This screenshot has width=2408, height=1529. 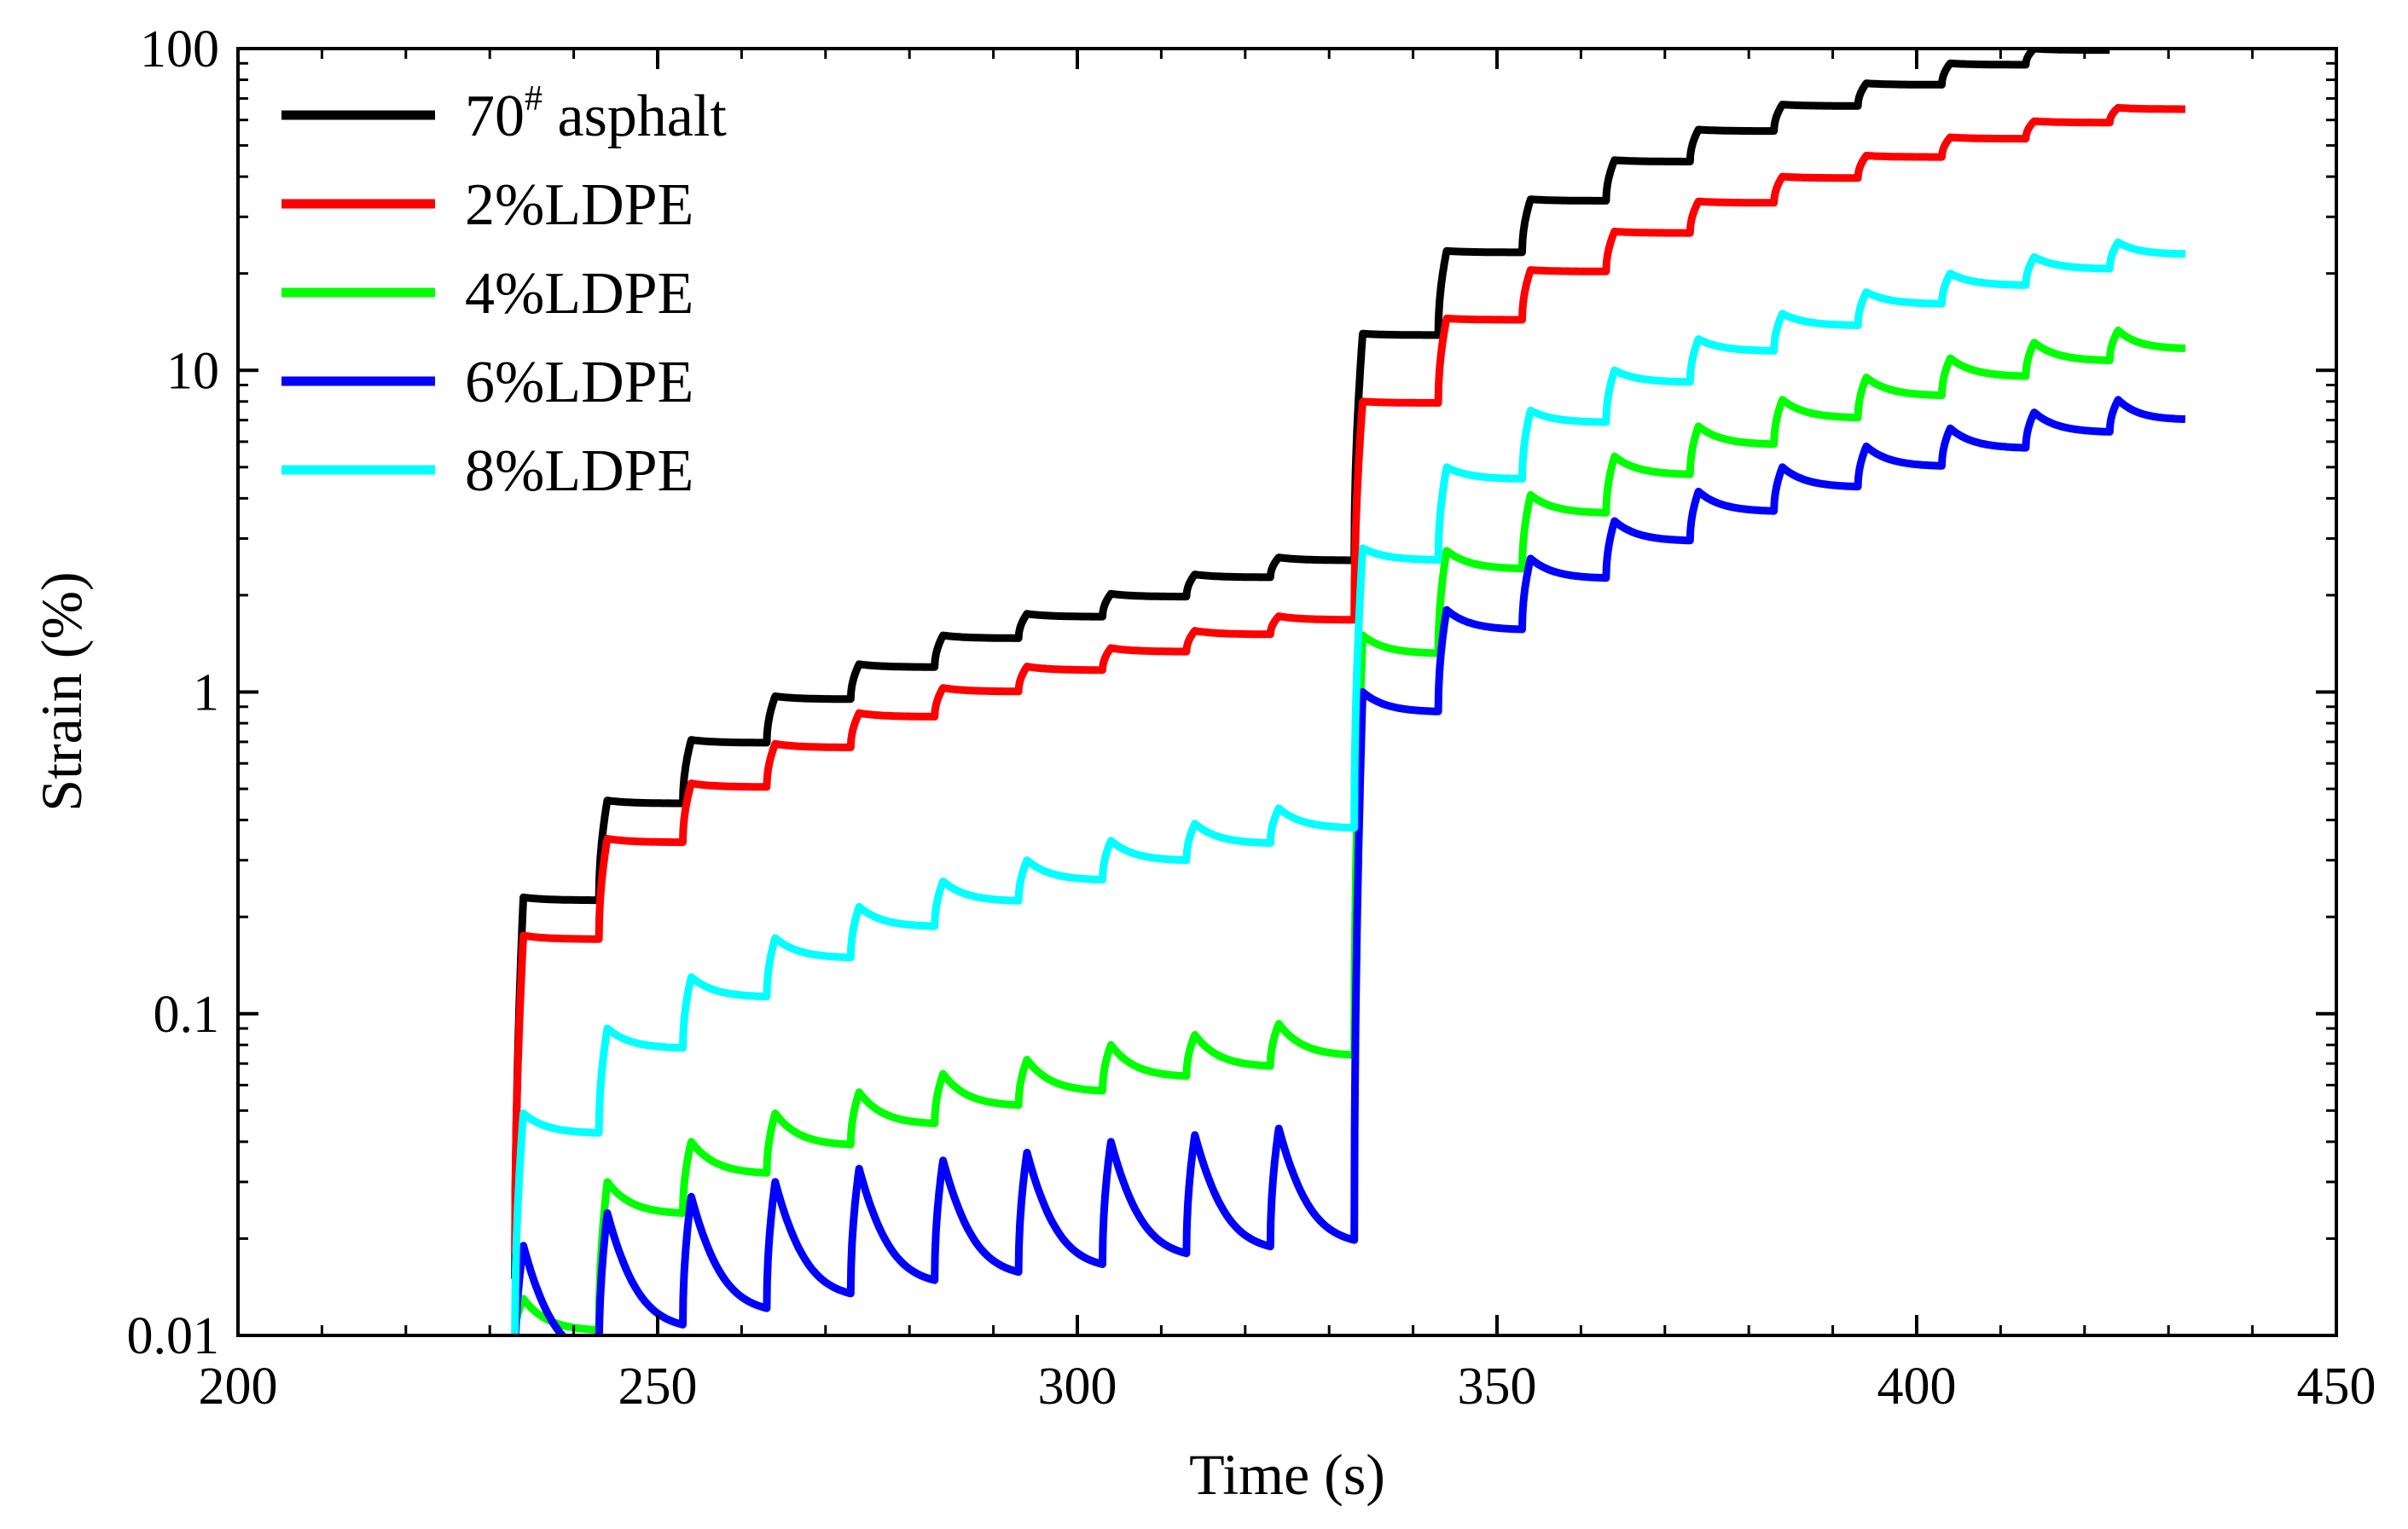 I want to click on x-tick-label: 350, so click(x=1497, y=1387).